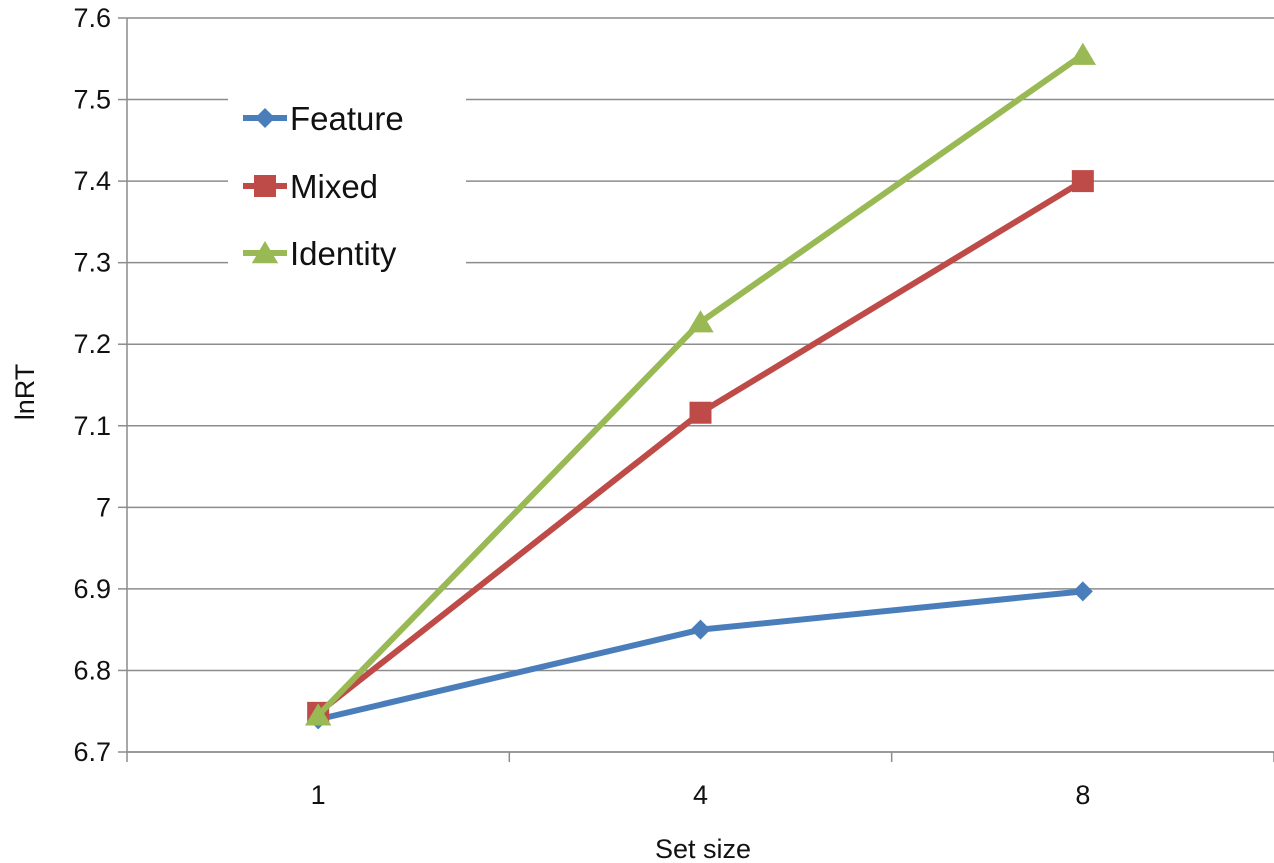 This screenshot has width=1274, height=863. What do you see at coordinates (318, 795) in the screenshot?
I see `x-tick-label: 1` at bounding box center [318, 795].